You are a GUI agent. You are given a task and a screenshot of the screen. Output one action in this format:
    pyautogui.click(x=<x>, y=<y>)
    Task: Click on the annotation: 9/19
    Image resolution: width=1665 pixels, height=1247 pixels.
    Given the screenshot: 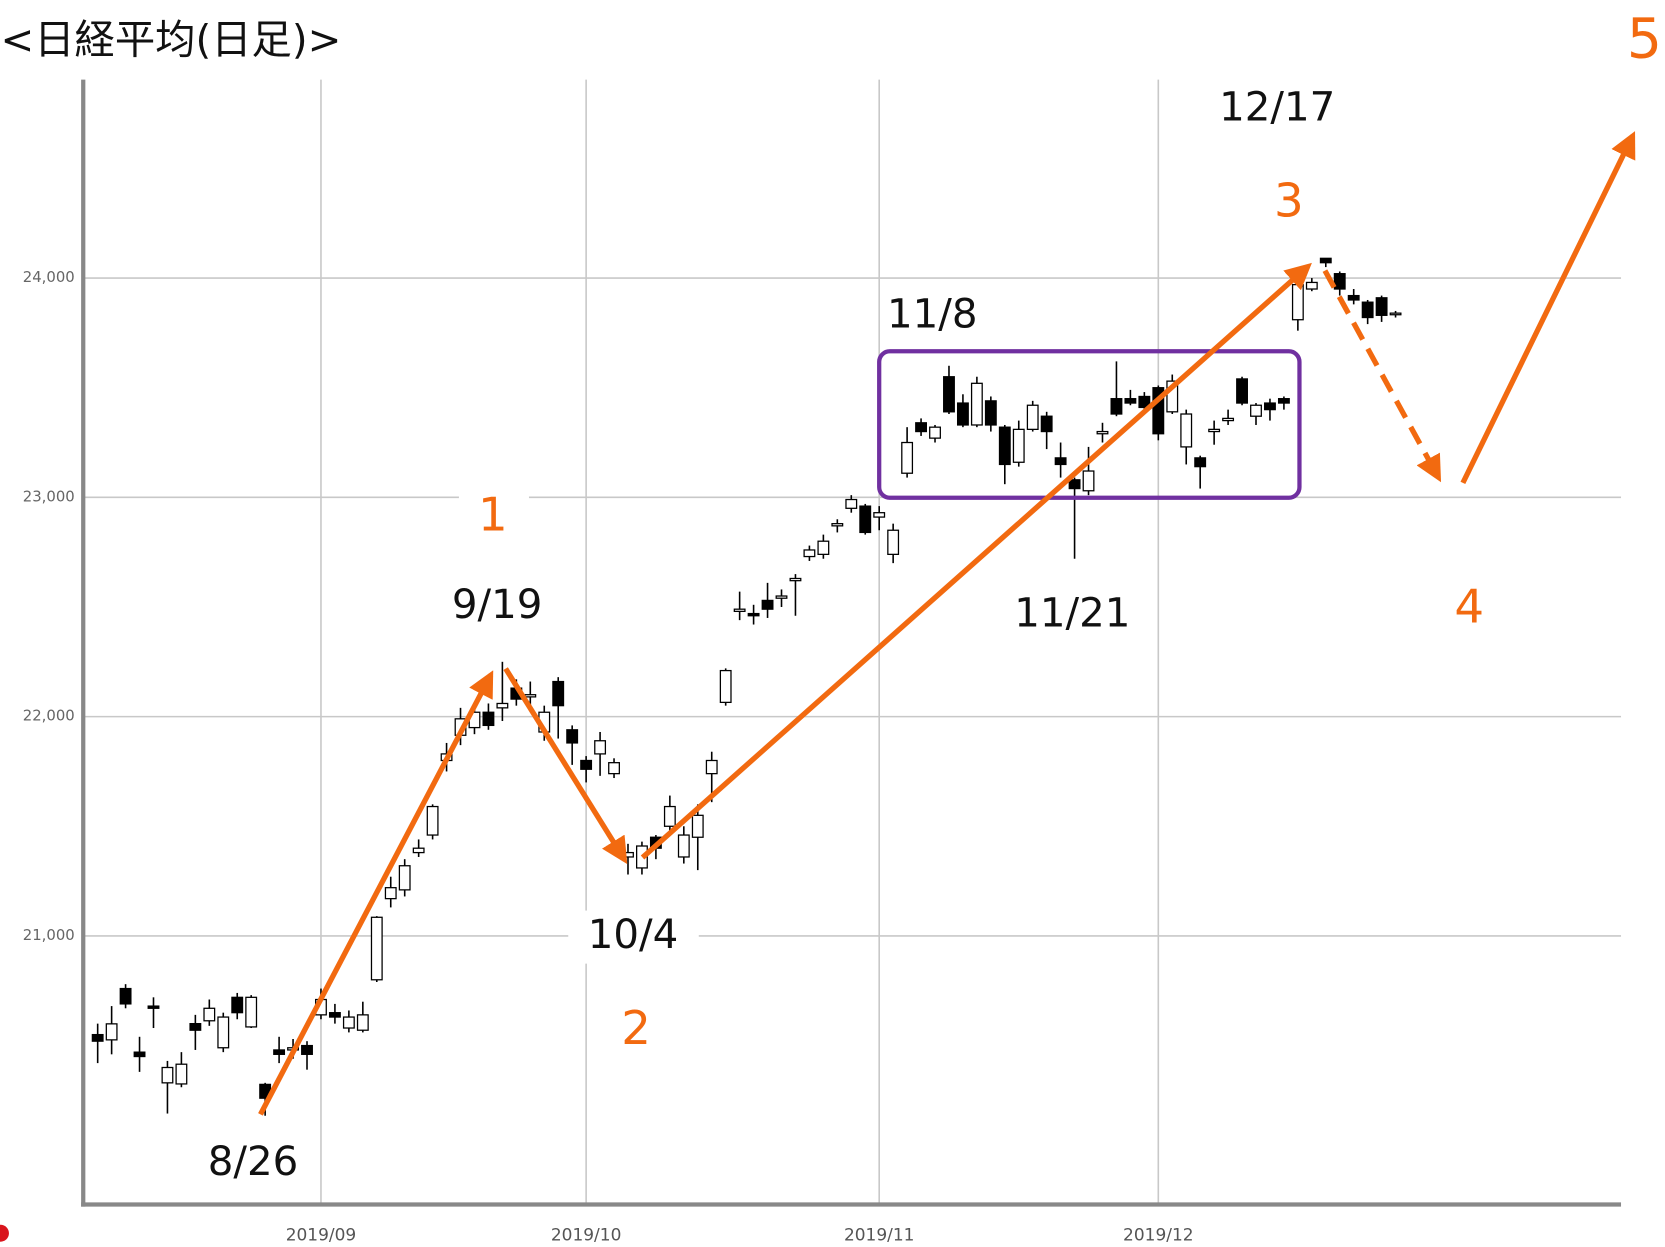 What is the action you would take?
    pyautogui.click(x=497, y=604)
    